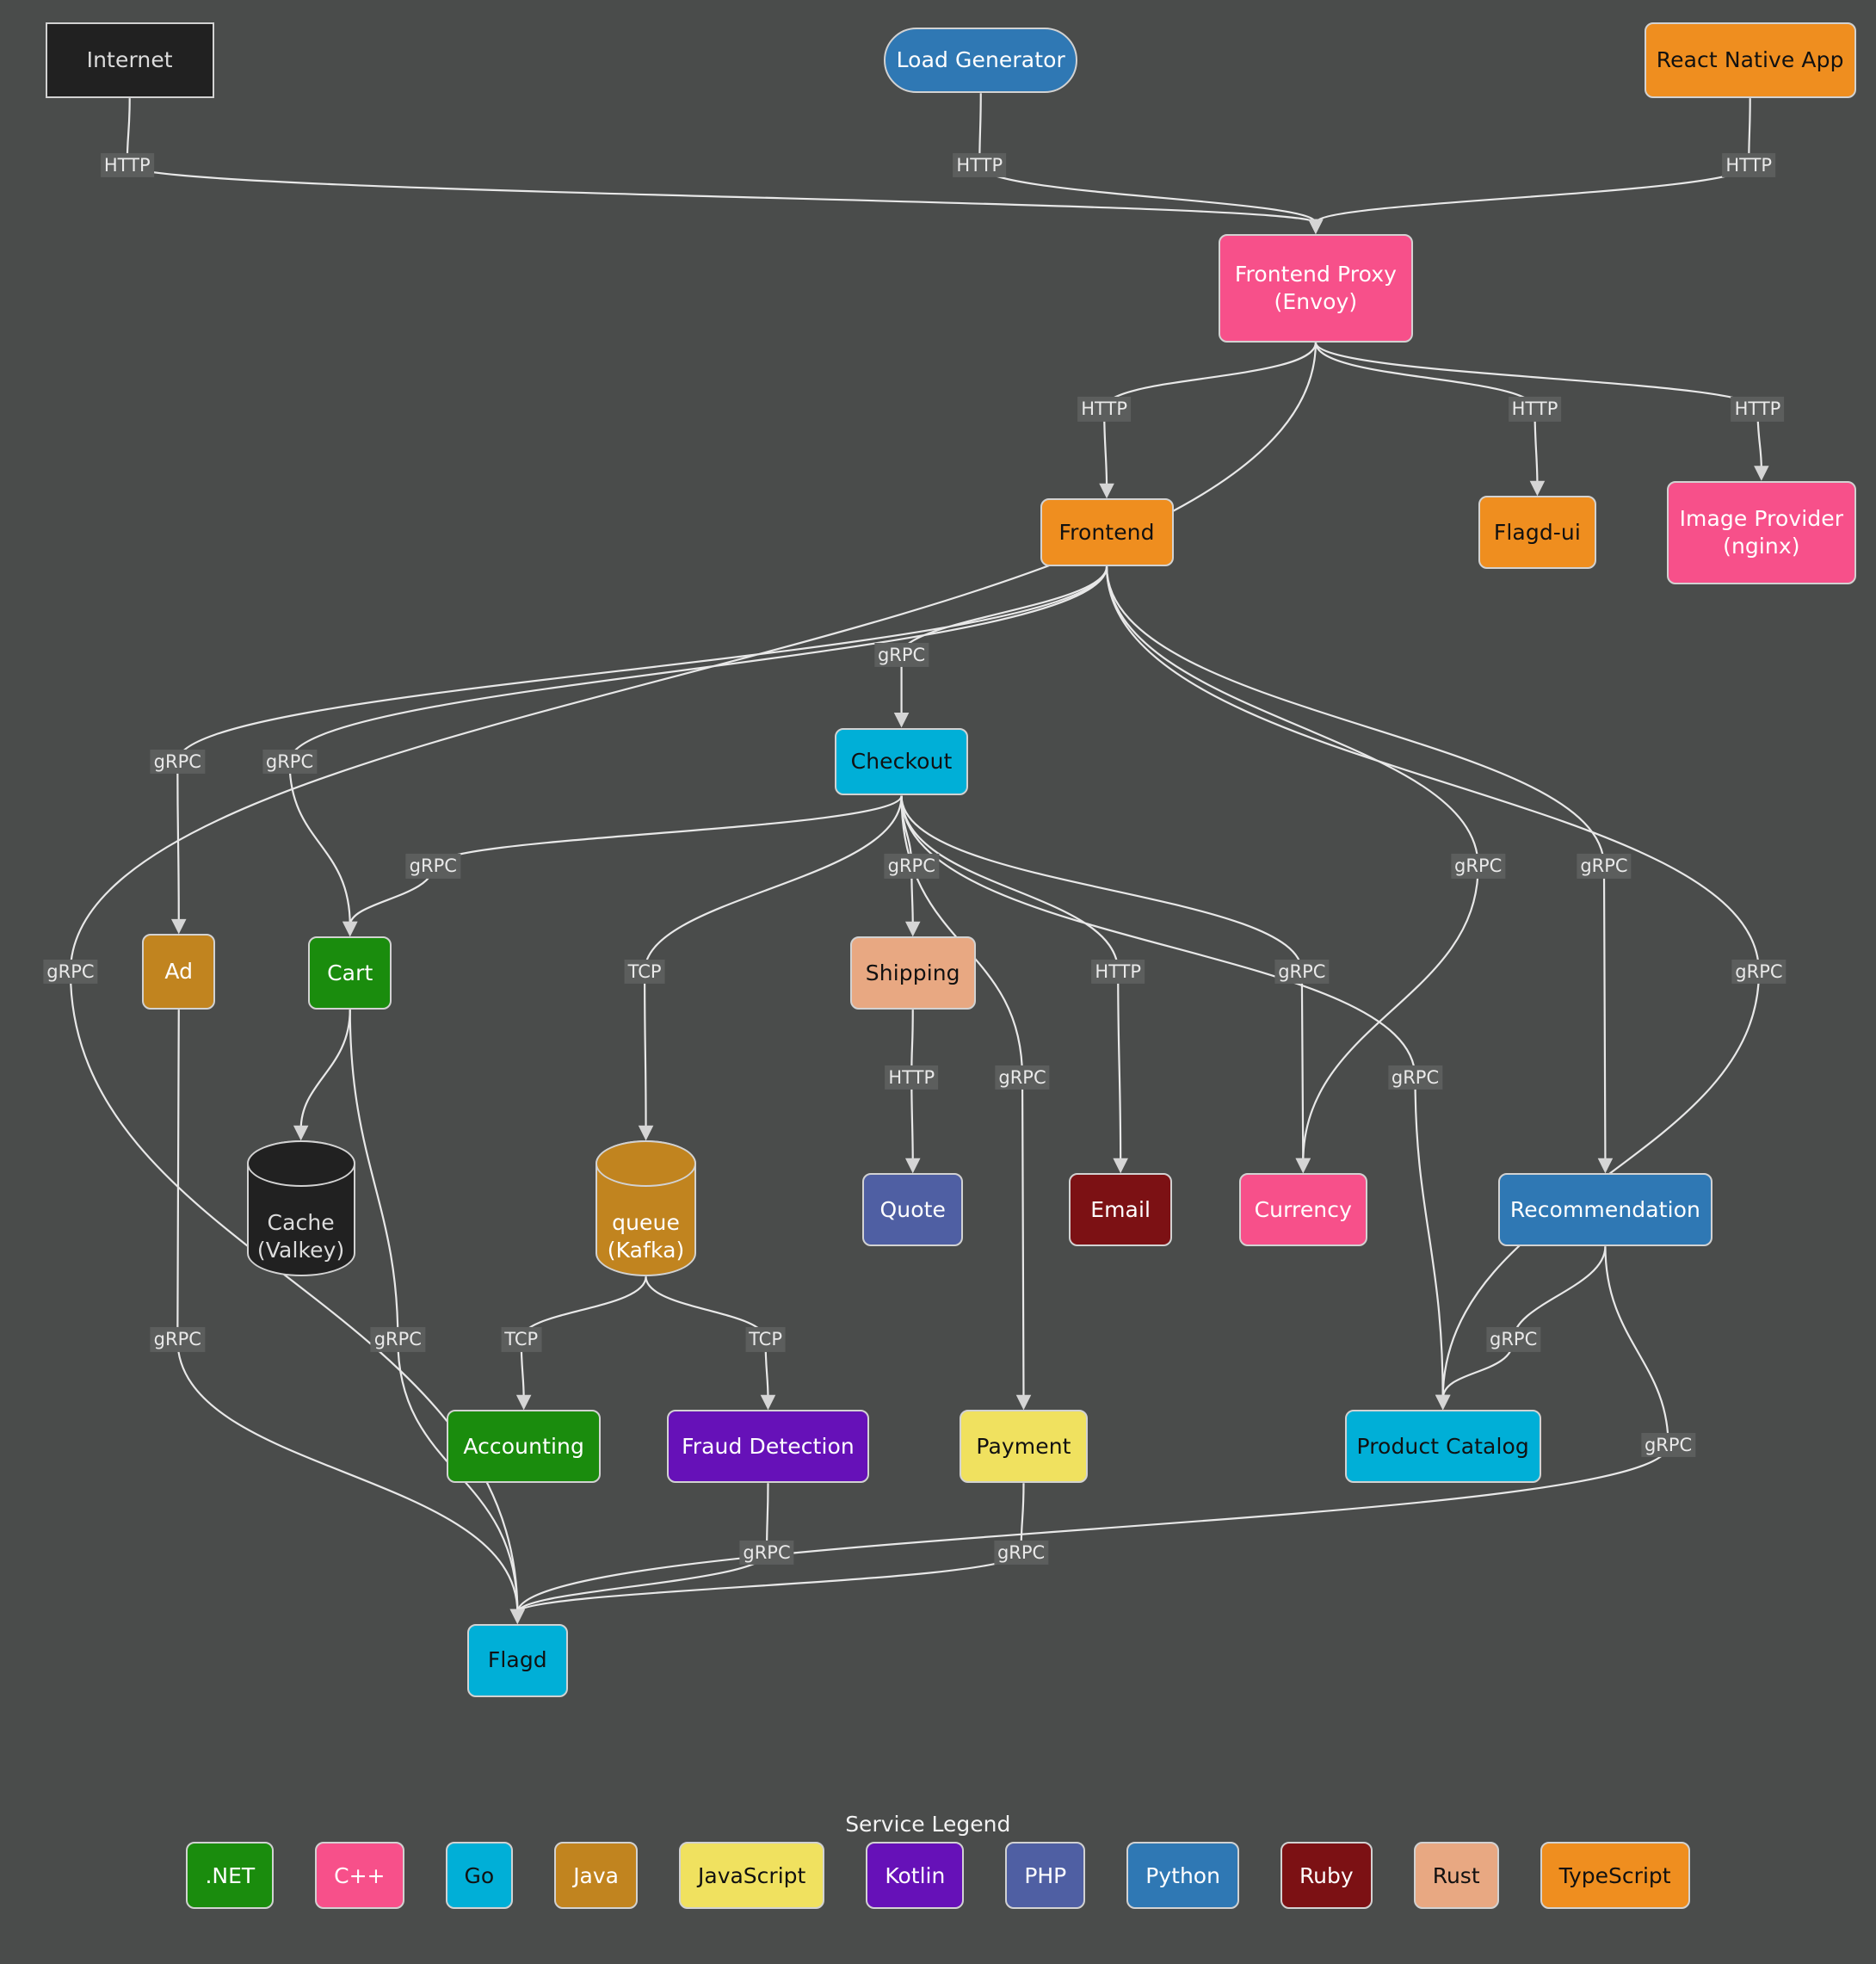  I want to click on node-flagd: Flagd, so click(517, 1660).